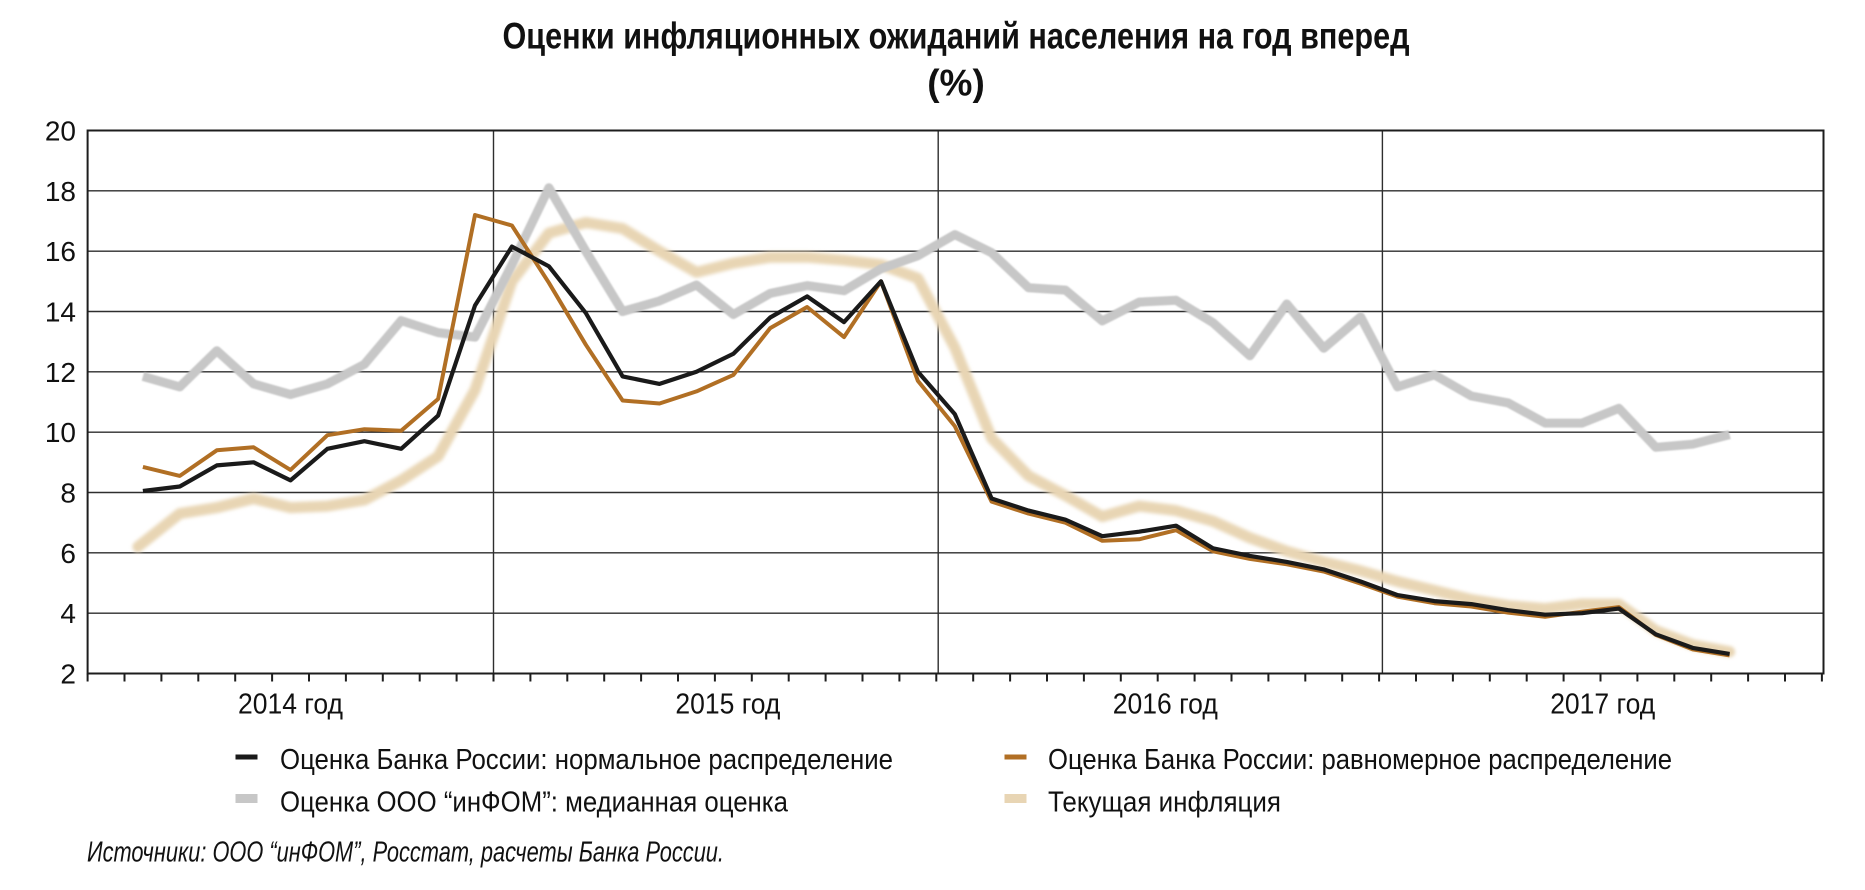 The width and height of the screenshot is (1865, 890). I want to click on svg-text: 6, so click(68, 553).